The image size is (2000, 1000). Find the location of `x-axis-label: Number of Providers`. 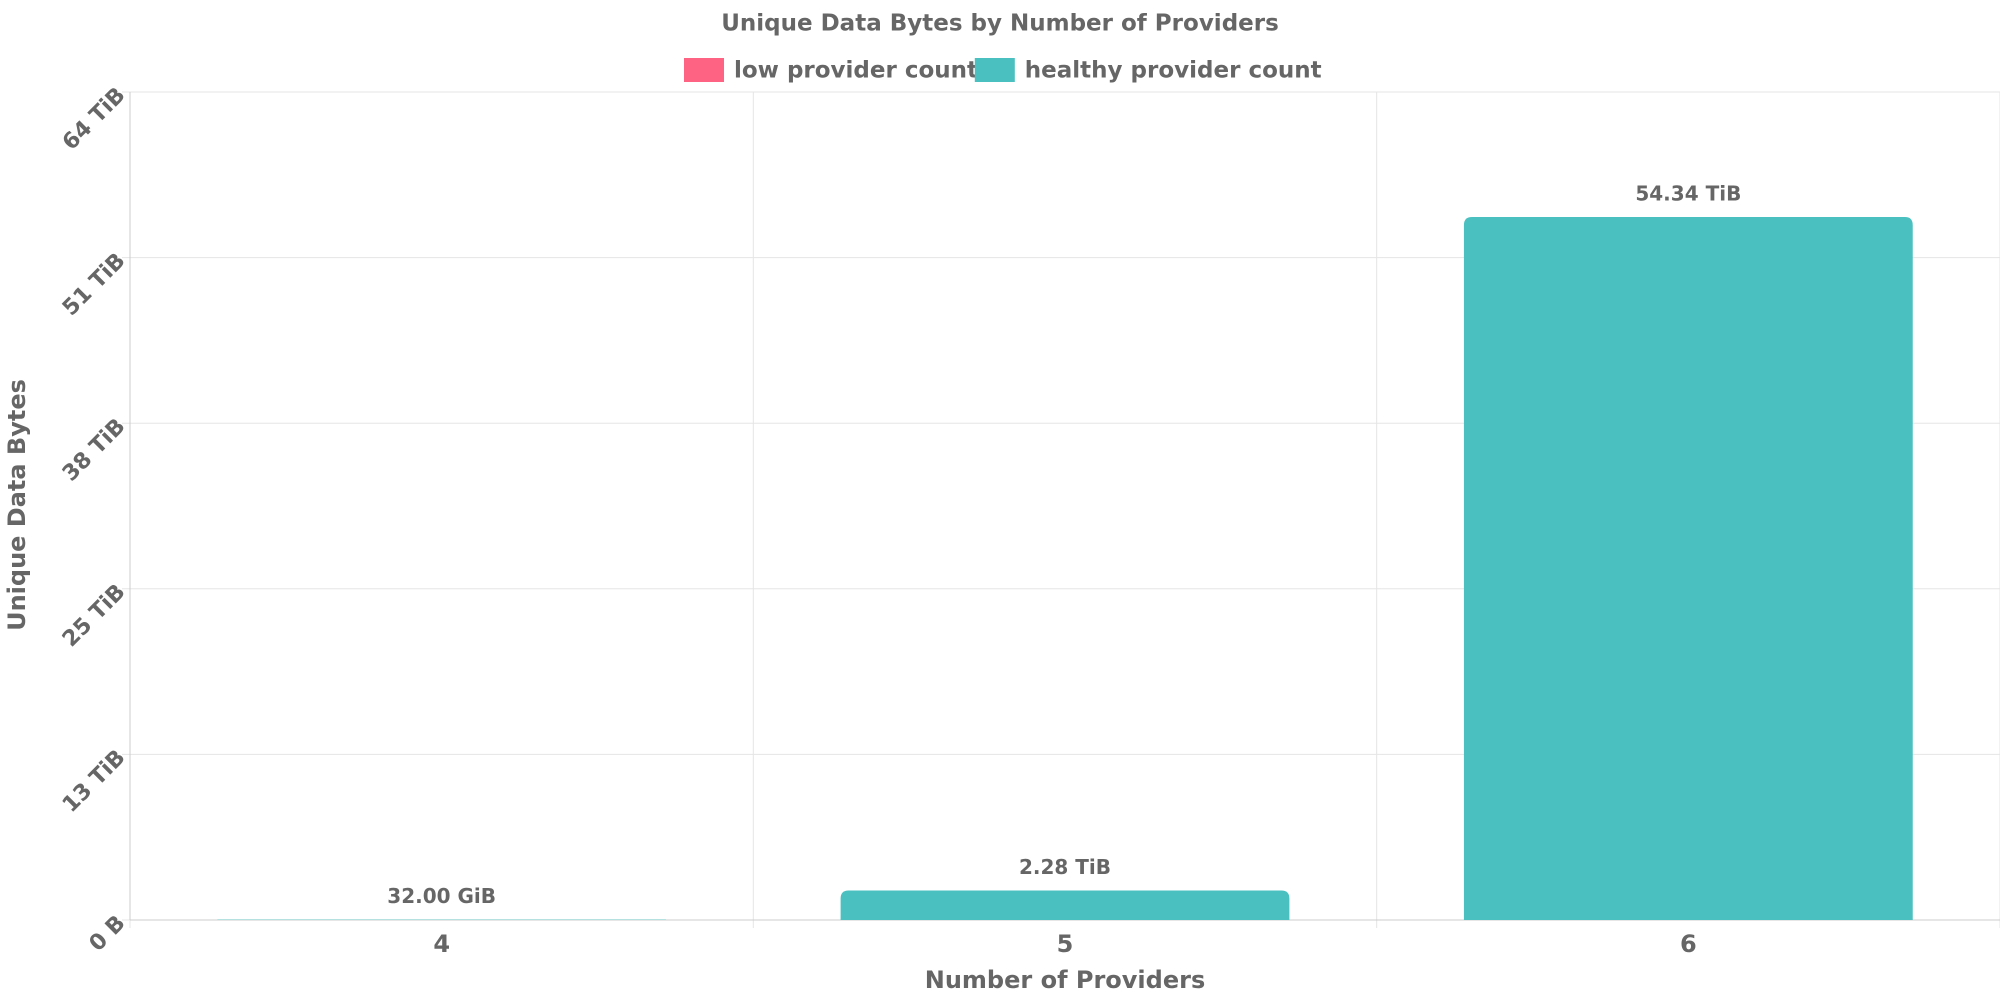

x-axis-label: Number of Providers is located at coordinates (1065, 980).